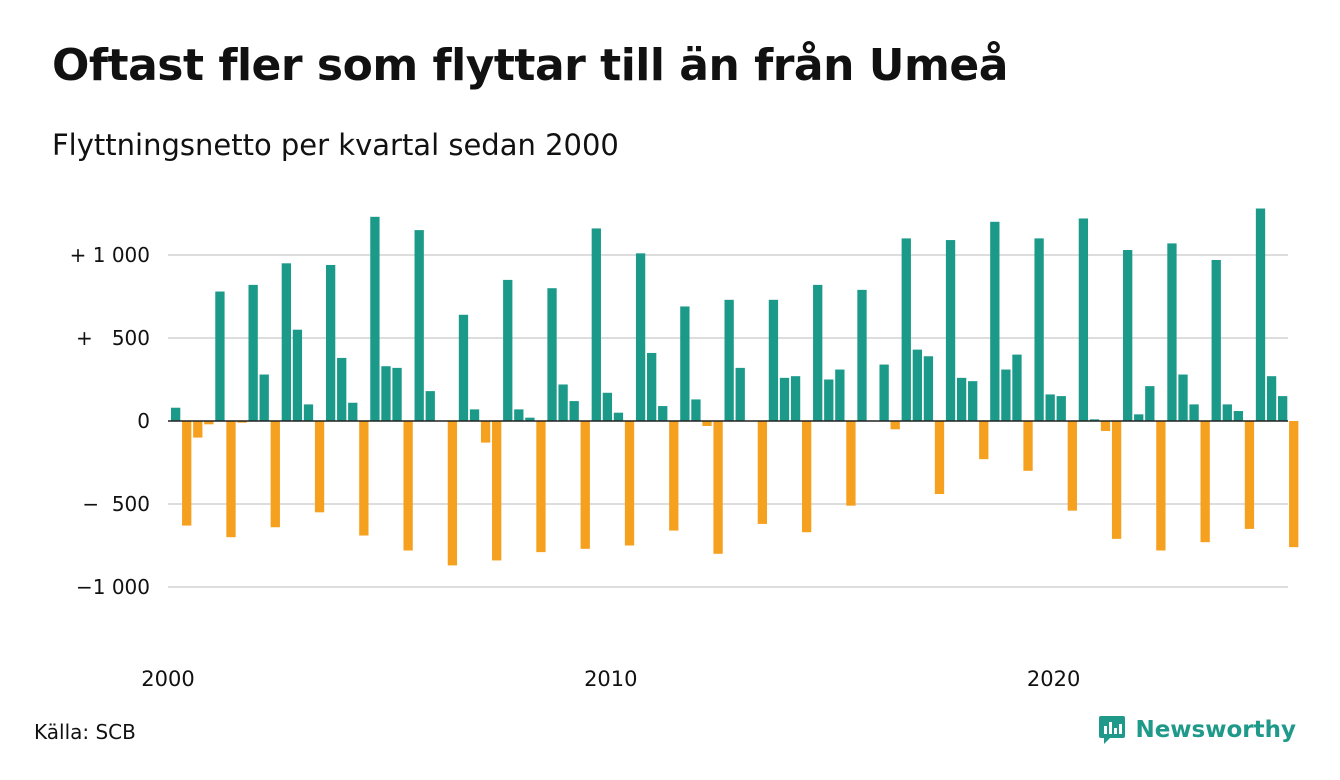 Image resolution: width=1340 pixels, height=780 pixels. I want to click on brand-name: Newsworthy, so click(1215, 730).